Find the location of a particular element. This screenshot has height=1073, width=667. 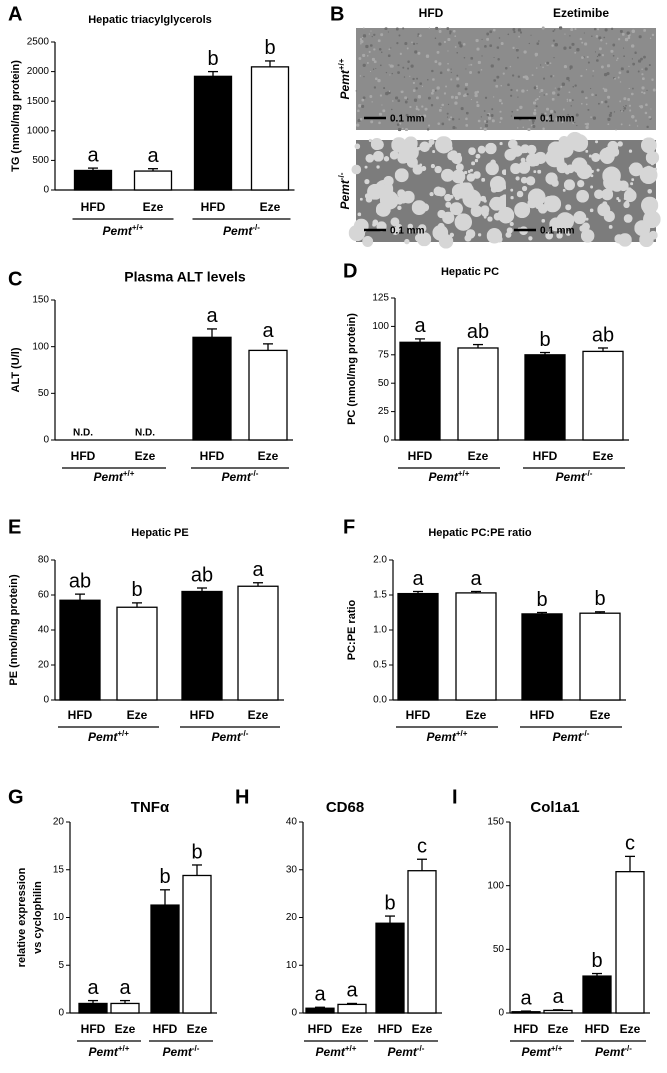

scale-label: 0.1 mm is located at coordinates (557, 231).